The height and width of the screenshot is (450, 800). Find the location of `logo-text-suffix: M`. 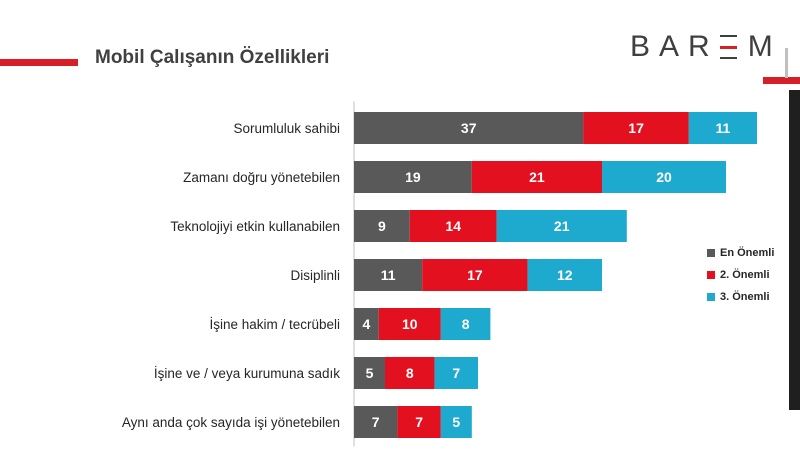

logo-text-suffix: M is located at coordinates (764, 46).